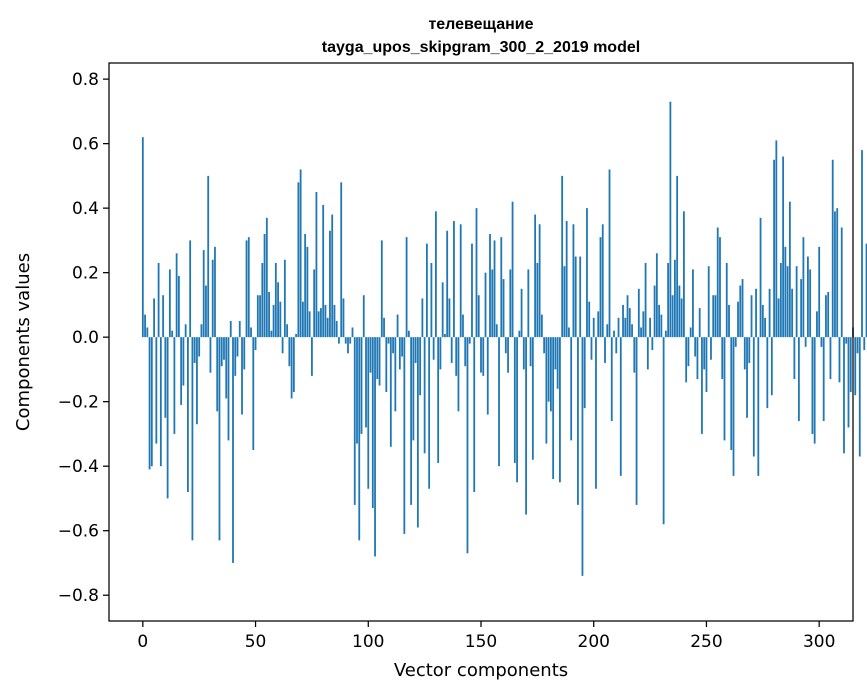  I want to click on y-axis-label: Components values, so click(23, 342).